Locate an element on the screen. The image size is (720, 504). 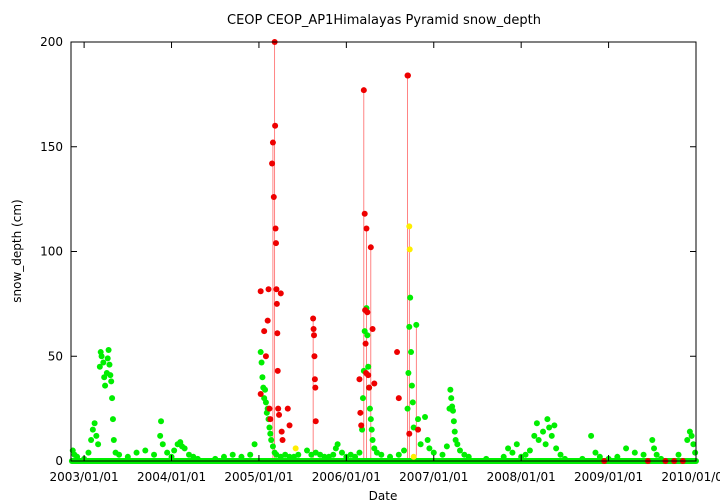
y-tick-label: 150 is located at coordinates (51, 147).